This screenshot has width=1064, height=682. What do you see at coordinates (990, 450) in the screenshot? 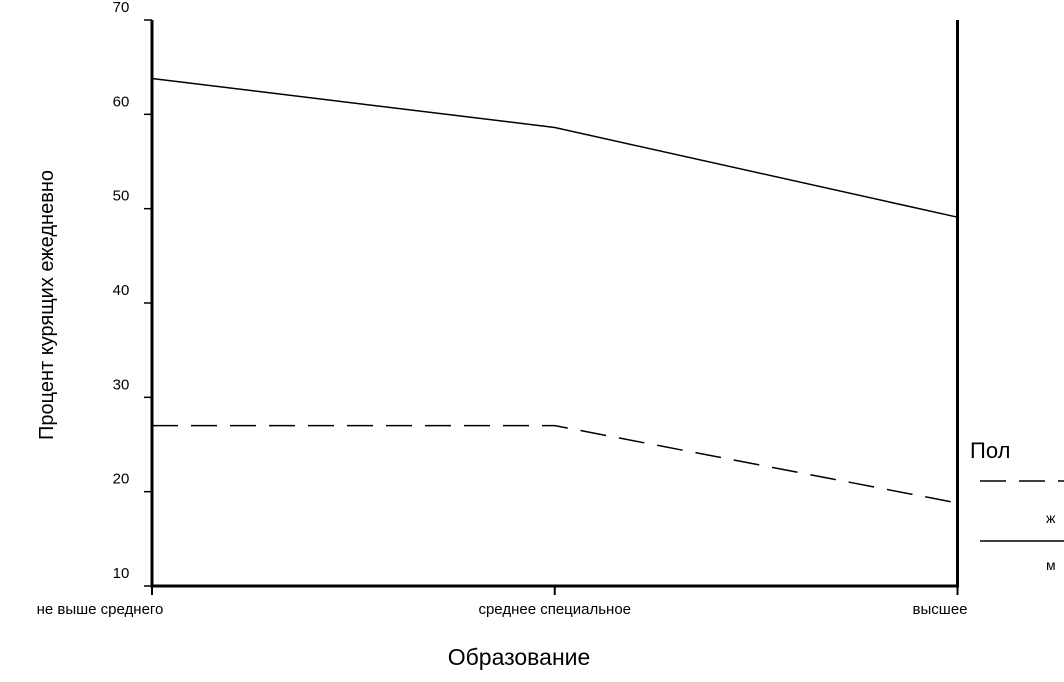
I see `legend-title: Пол` at bounding box center [990, 450].